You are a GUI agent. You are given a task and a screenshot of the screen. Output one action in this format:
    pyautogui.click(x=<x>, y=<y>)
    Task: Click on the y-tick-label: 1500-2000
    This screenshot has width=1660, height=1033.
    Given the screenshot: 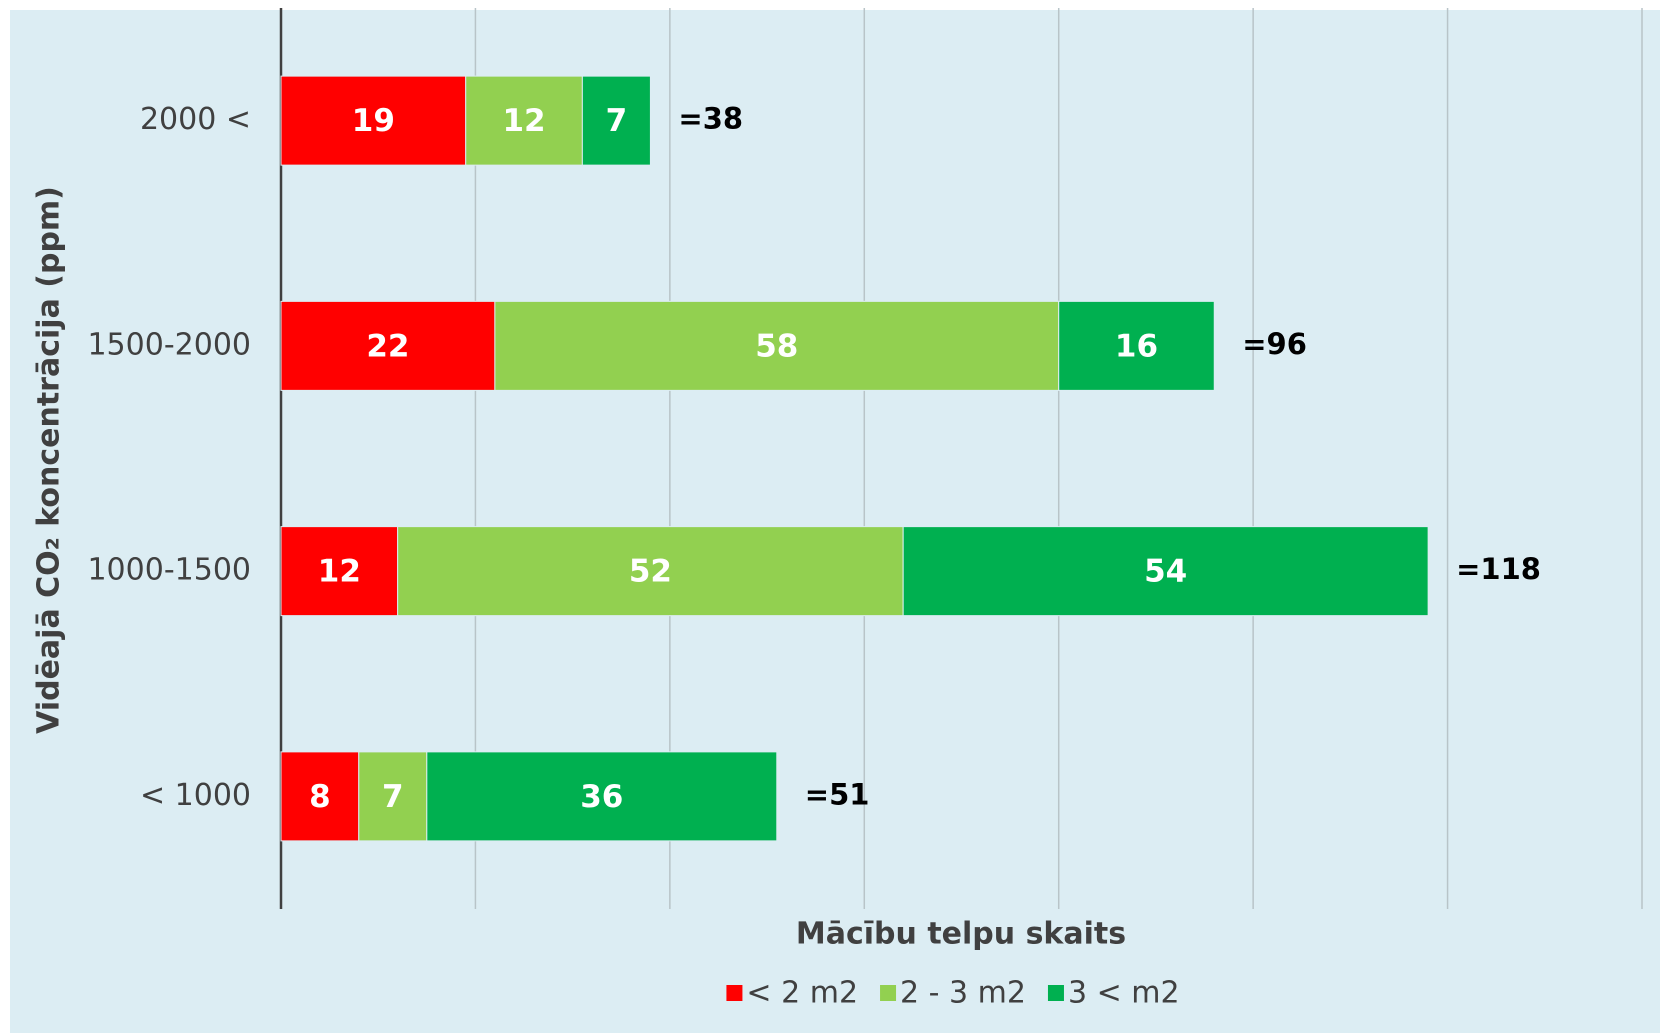 What is the action you would take?
    pyautogui.click(x=169, y=344)
    